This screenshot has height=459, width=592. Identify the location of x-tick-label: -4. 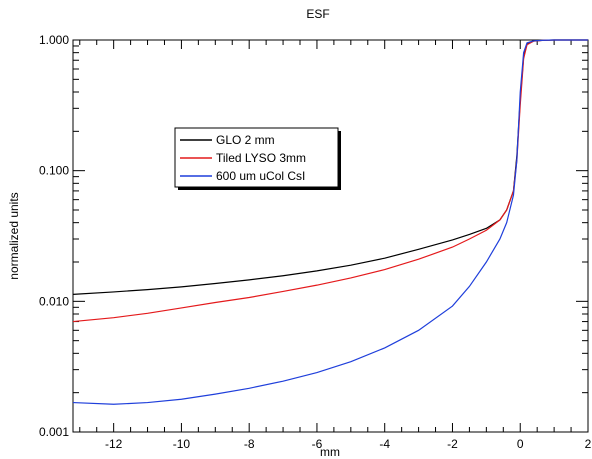
(384, 444).